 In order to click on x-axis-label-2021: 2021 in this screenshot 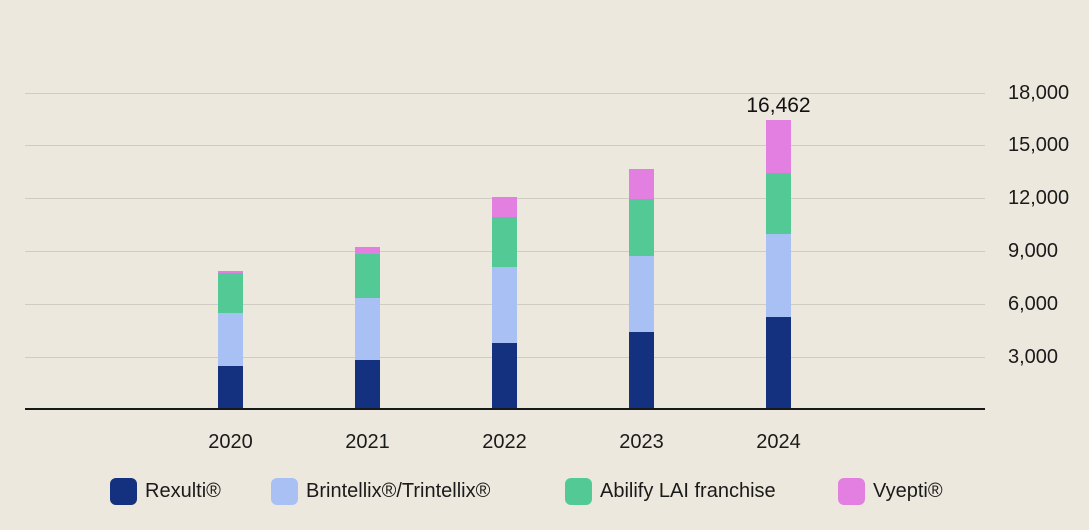, I will do `click(367, 442)`.